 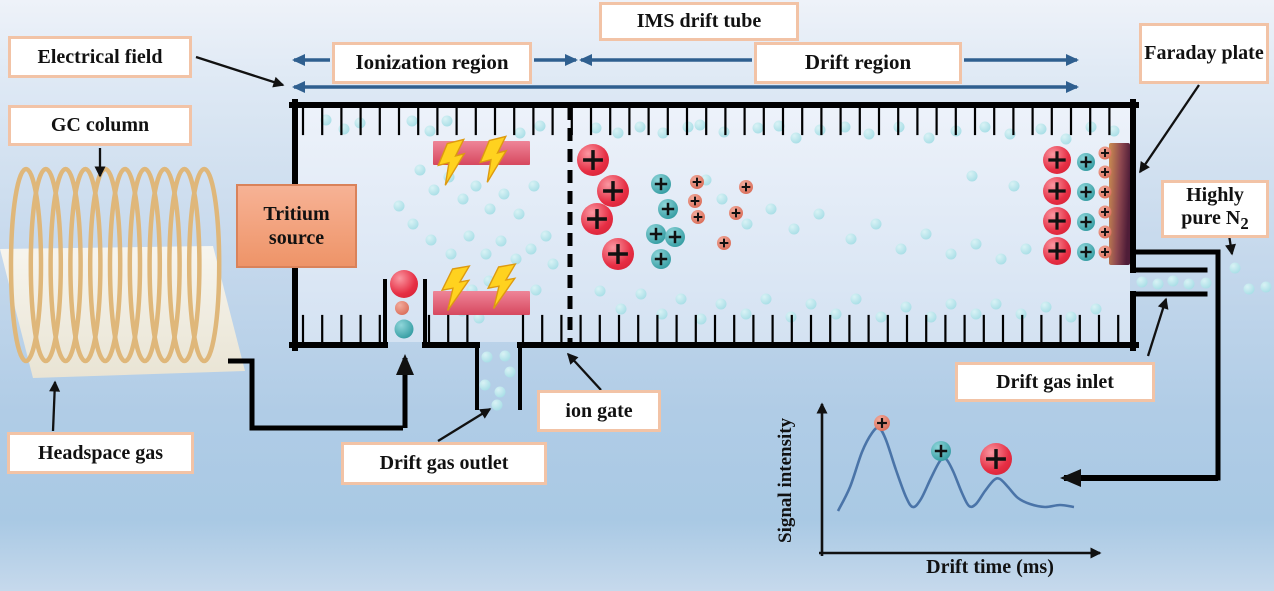 I want to click on drift-gas-outlet-label: Drift gas outlet, so click(x=444, y=463).